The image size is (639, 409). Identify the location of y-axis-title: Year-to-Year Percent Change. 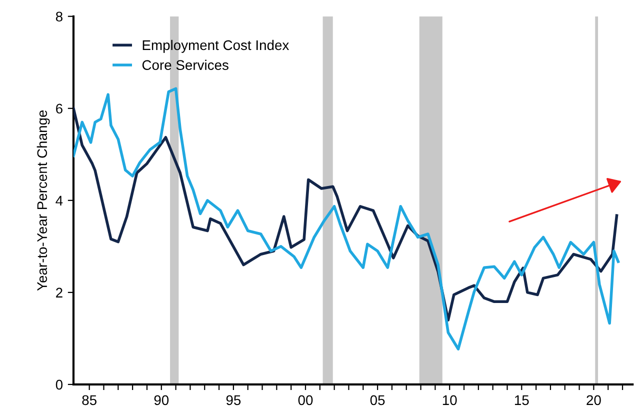
(43, 200).